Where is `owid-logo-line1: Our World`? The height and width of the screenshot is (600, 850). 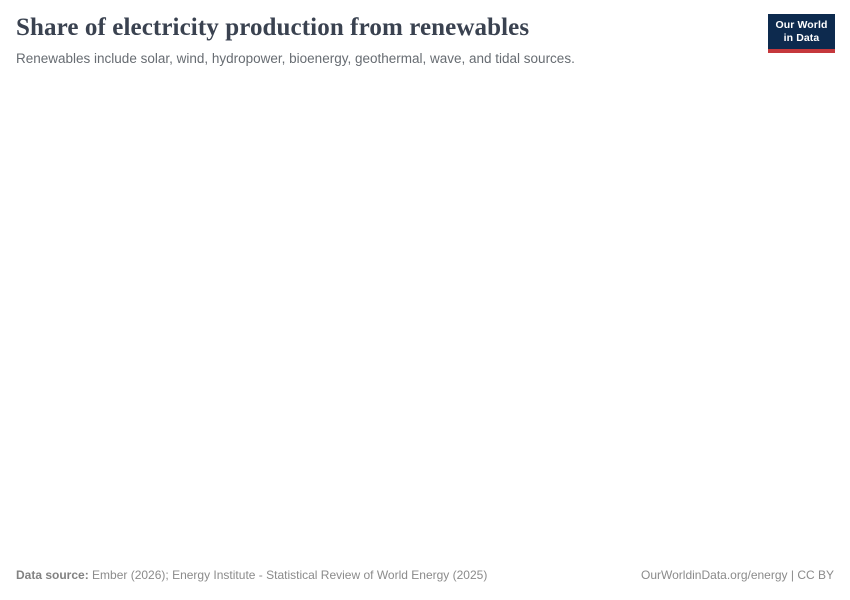
owid-logo-line1: Our World is located at coordinates (801, 25).